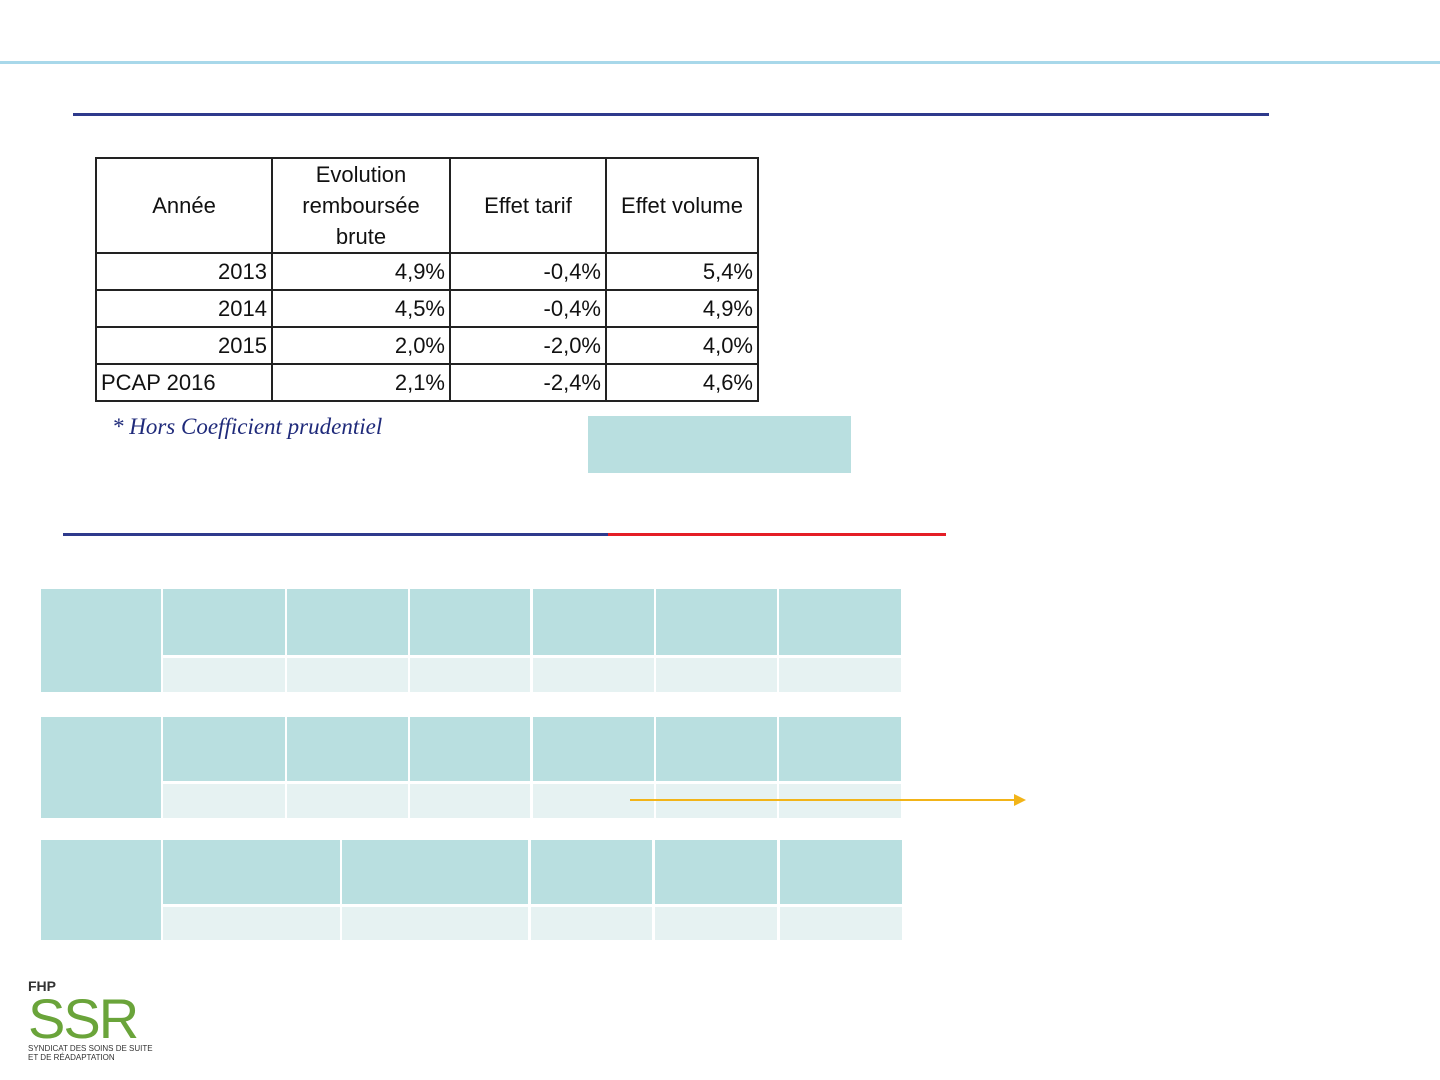 This screenshot has width=1440, height=1080. Describe the element at coordinates (361, 382) in the screenshot. I see `table-cell: 2,1%` at that location.